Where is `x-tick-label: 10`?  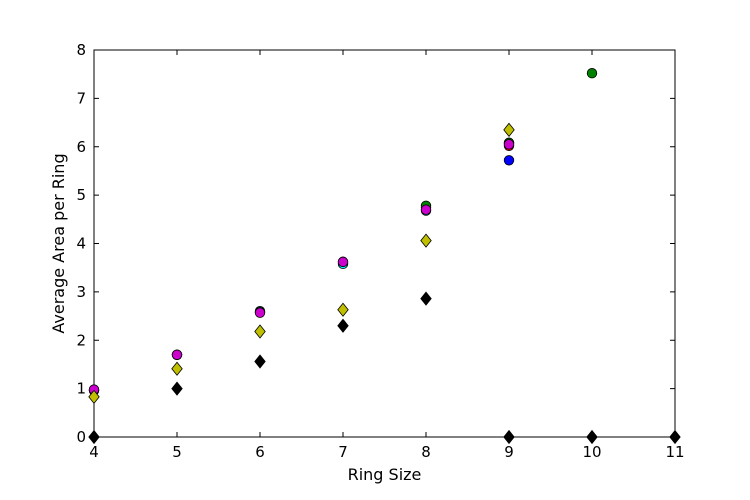
x-tick-label: 10 is located at coordinates (591, 452).